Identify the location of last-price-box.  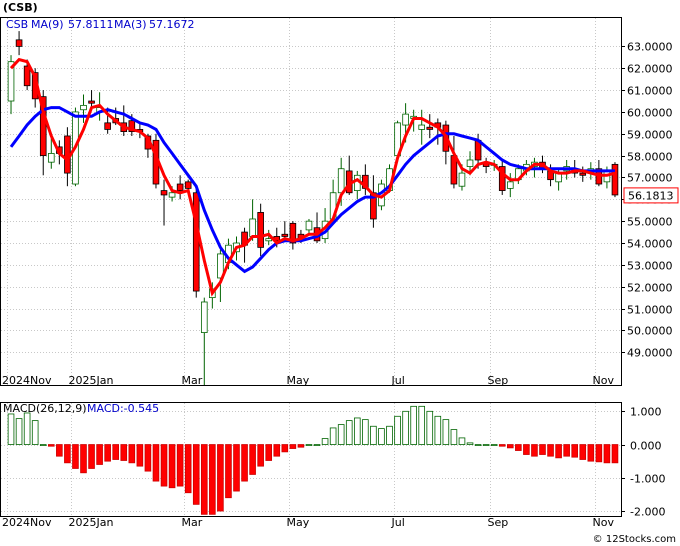
(651, 195).